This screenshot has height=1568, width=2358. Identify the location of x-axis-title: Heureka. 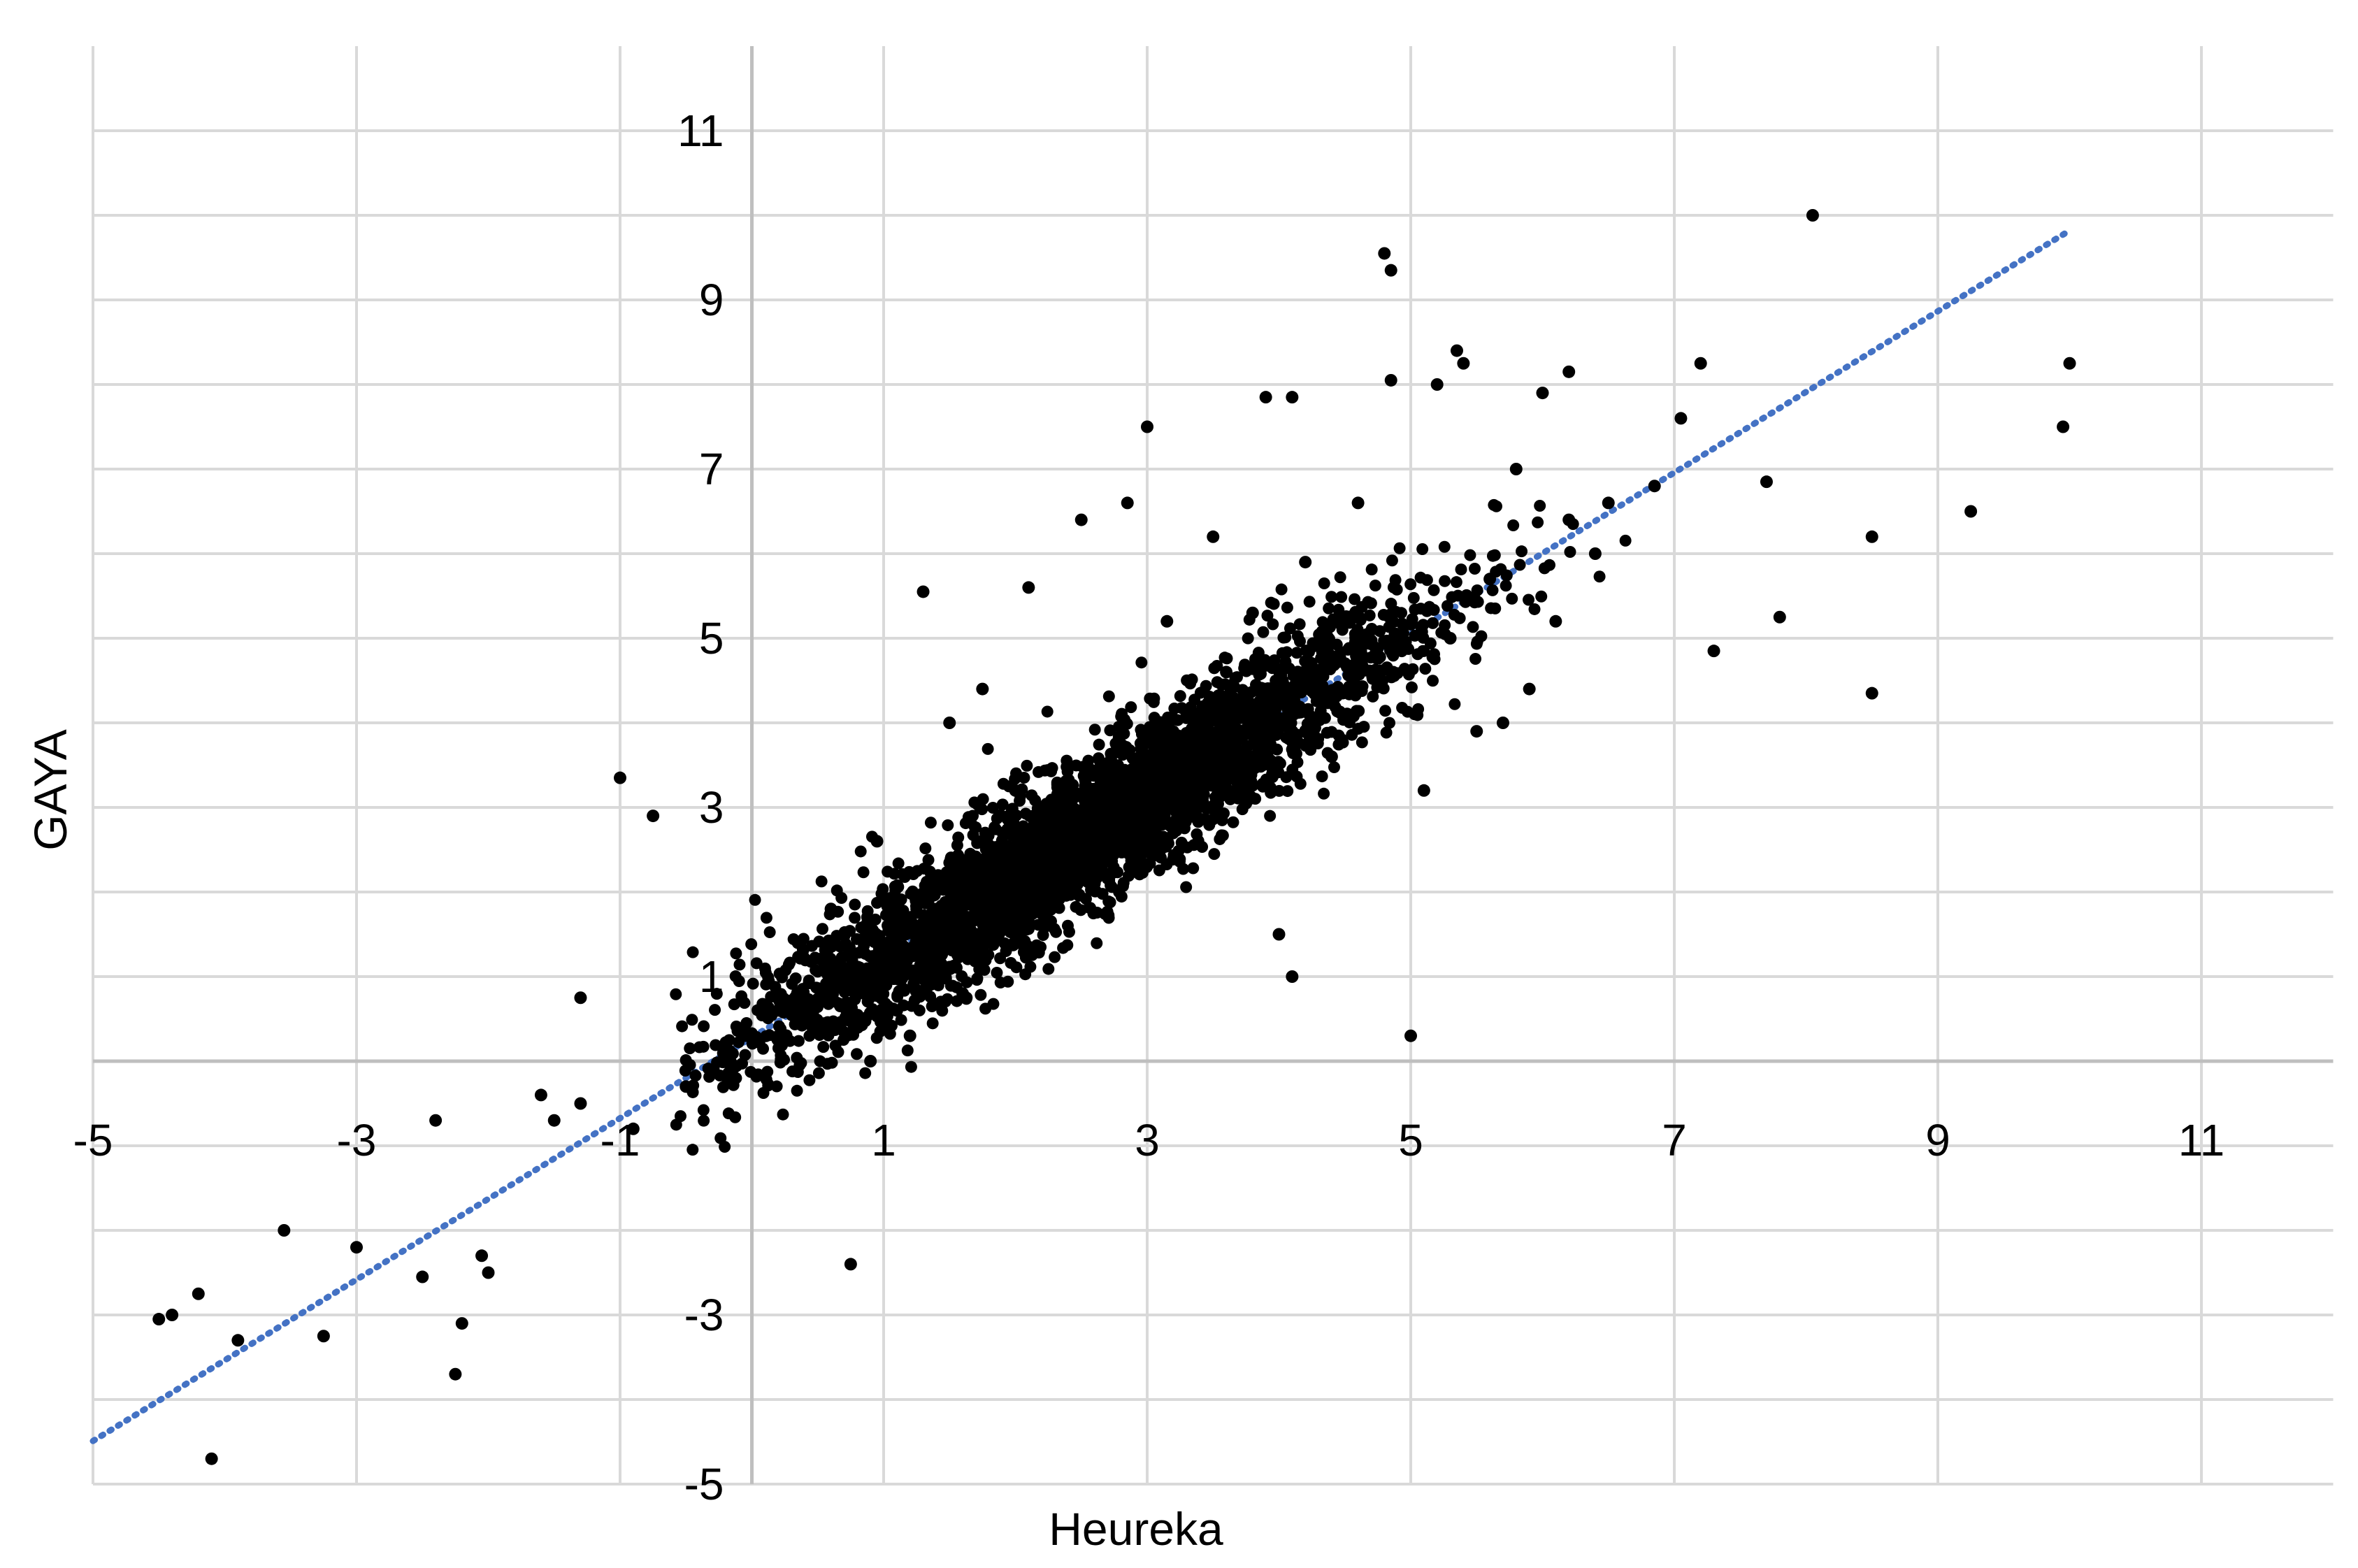
(1136, 1529).